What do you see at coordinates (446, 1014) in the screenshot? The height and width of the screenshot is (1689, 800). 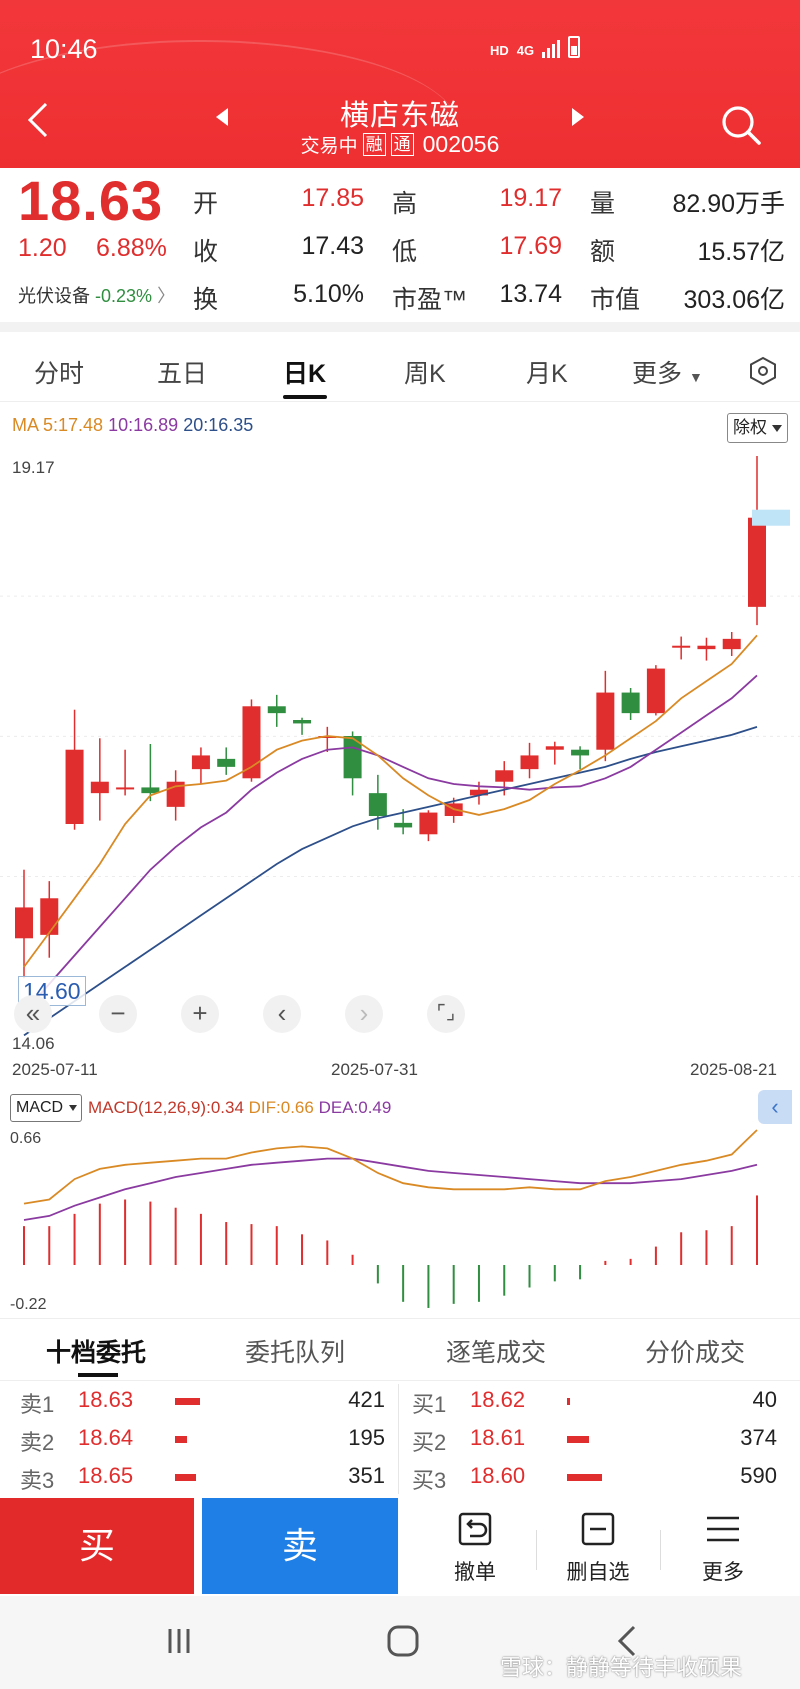 I see `fullscreen-icon: ⌜⌟` at bounding box center [446, 1014].